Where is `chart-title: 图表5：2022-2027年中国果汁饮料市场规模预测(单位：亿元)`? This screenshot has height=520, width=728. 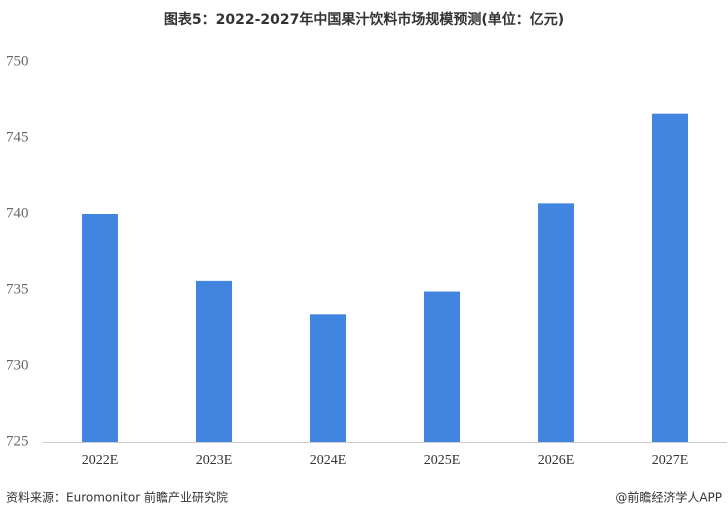
chart-title: 图表5：2022-2027年中国果汁饮料市场规模预测(单位：亿元) is located at coordinates (364, 19).